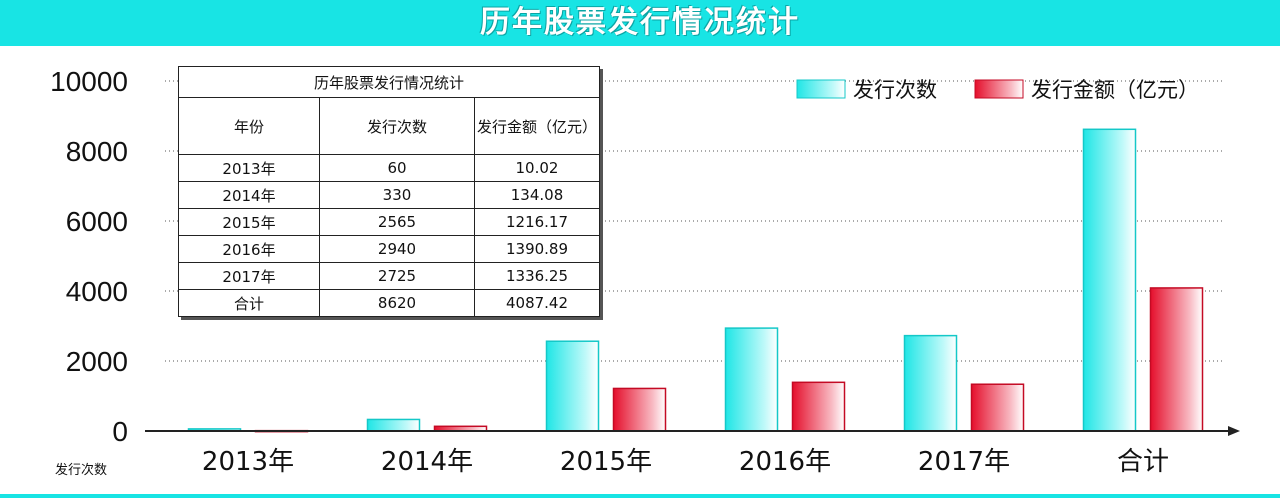 Image resolution: width=1280 pixels, height=500 pixels. What do you see at coordinates (785, 462) in the screenshot?
I see `x-tick-label: 2016年` at bounding box center [785, 462].